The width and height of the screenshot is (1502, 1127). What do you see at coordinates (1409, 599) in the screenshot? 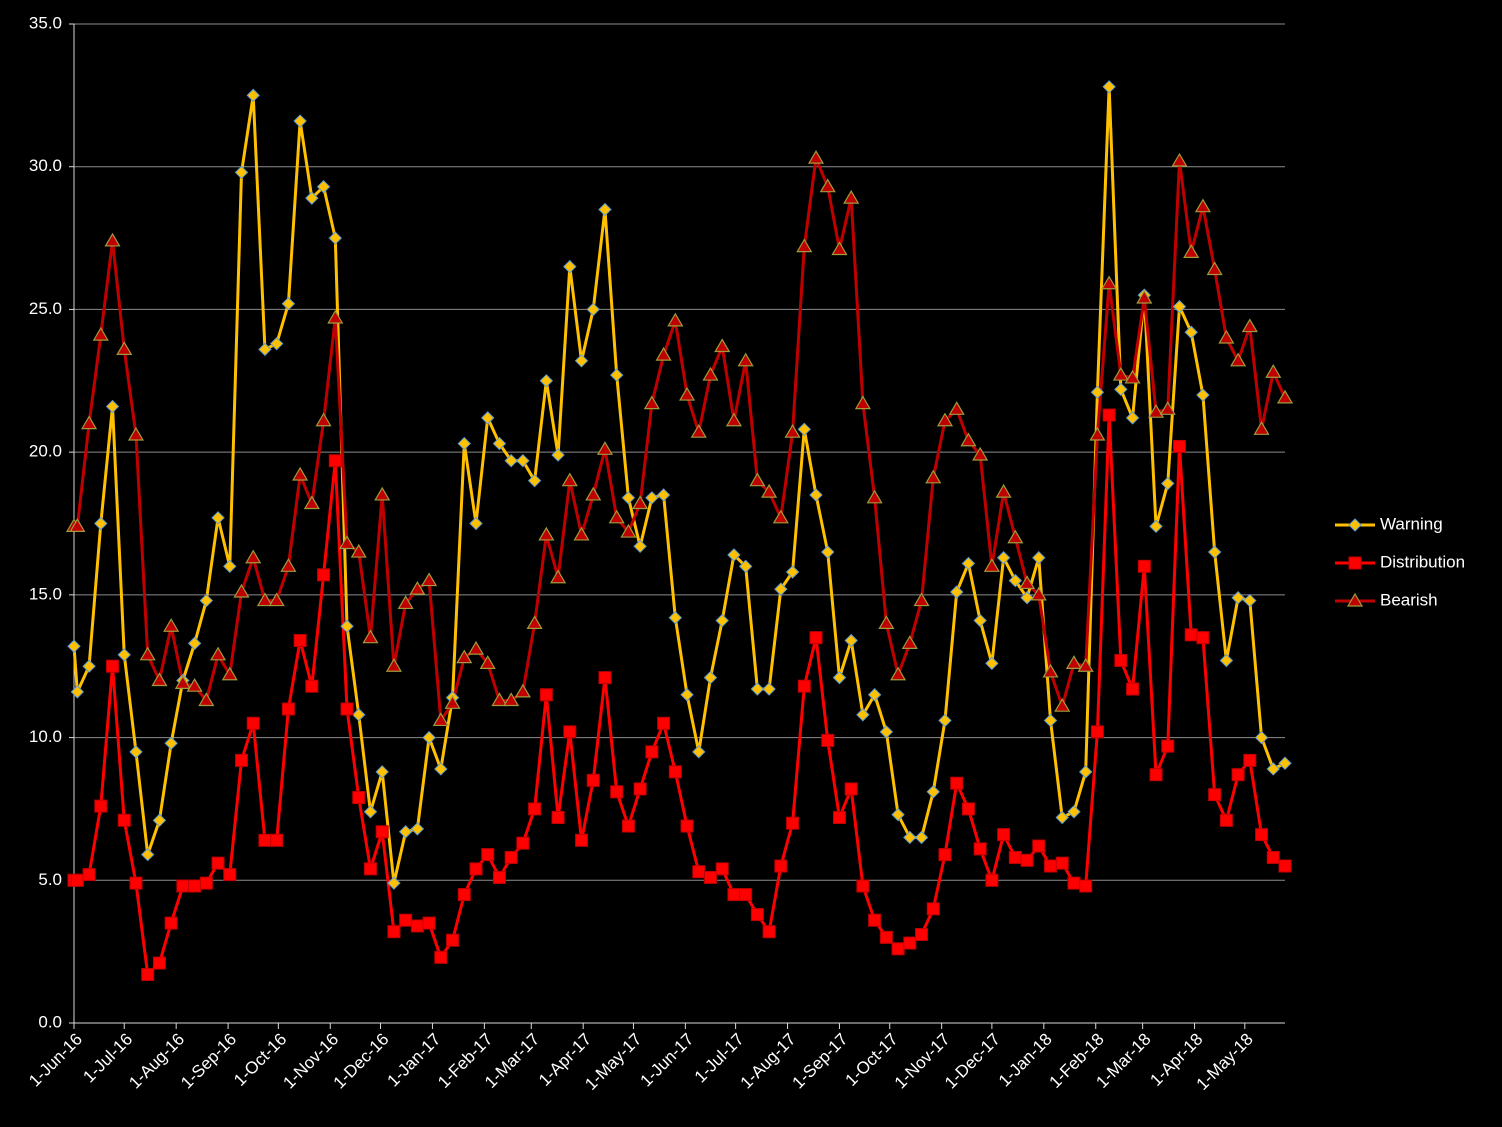
I see `legend-label: Bearish` at bounding box center [1409, 599].